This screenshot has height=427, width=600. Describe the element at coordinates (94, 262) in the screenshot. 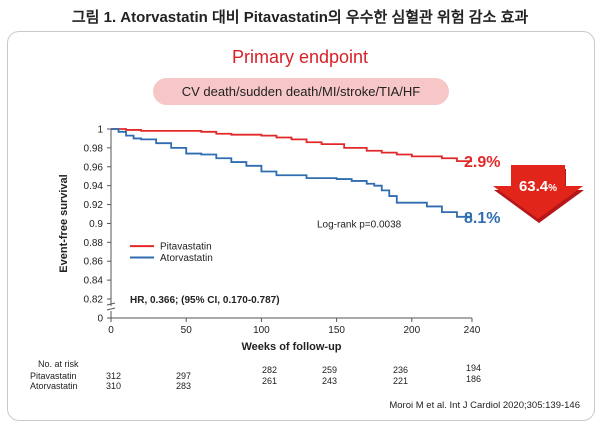

I see `y-tick-label: 0.86` at that location.